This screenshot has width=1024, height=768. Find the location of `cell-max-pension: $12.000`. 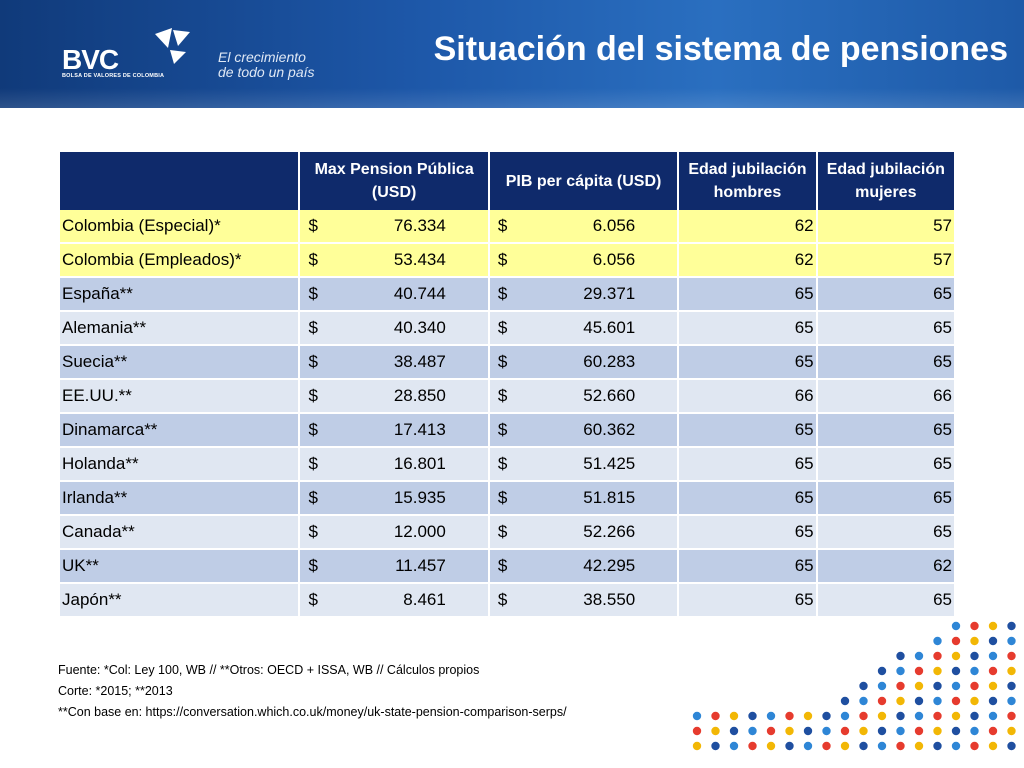

cell-max-pension: $12.000 is located at coordinates (394, 533).